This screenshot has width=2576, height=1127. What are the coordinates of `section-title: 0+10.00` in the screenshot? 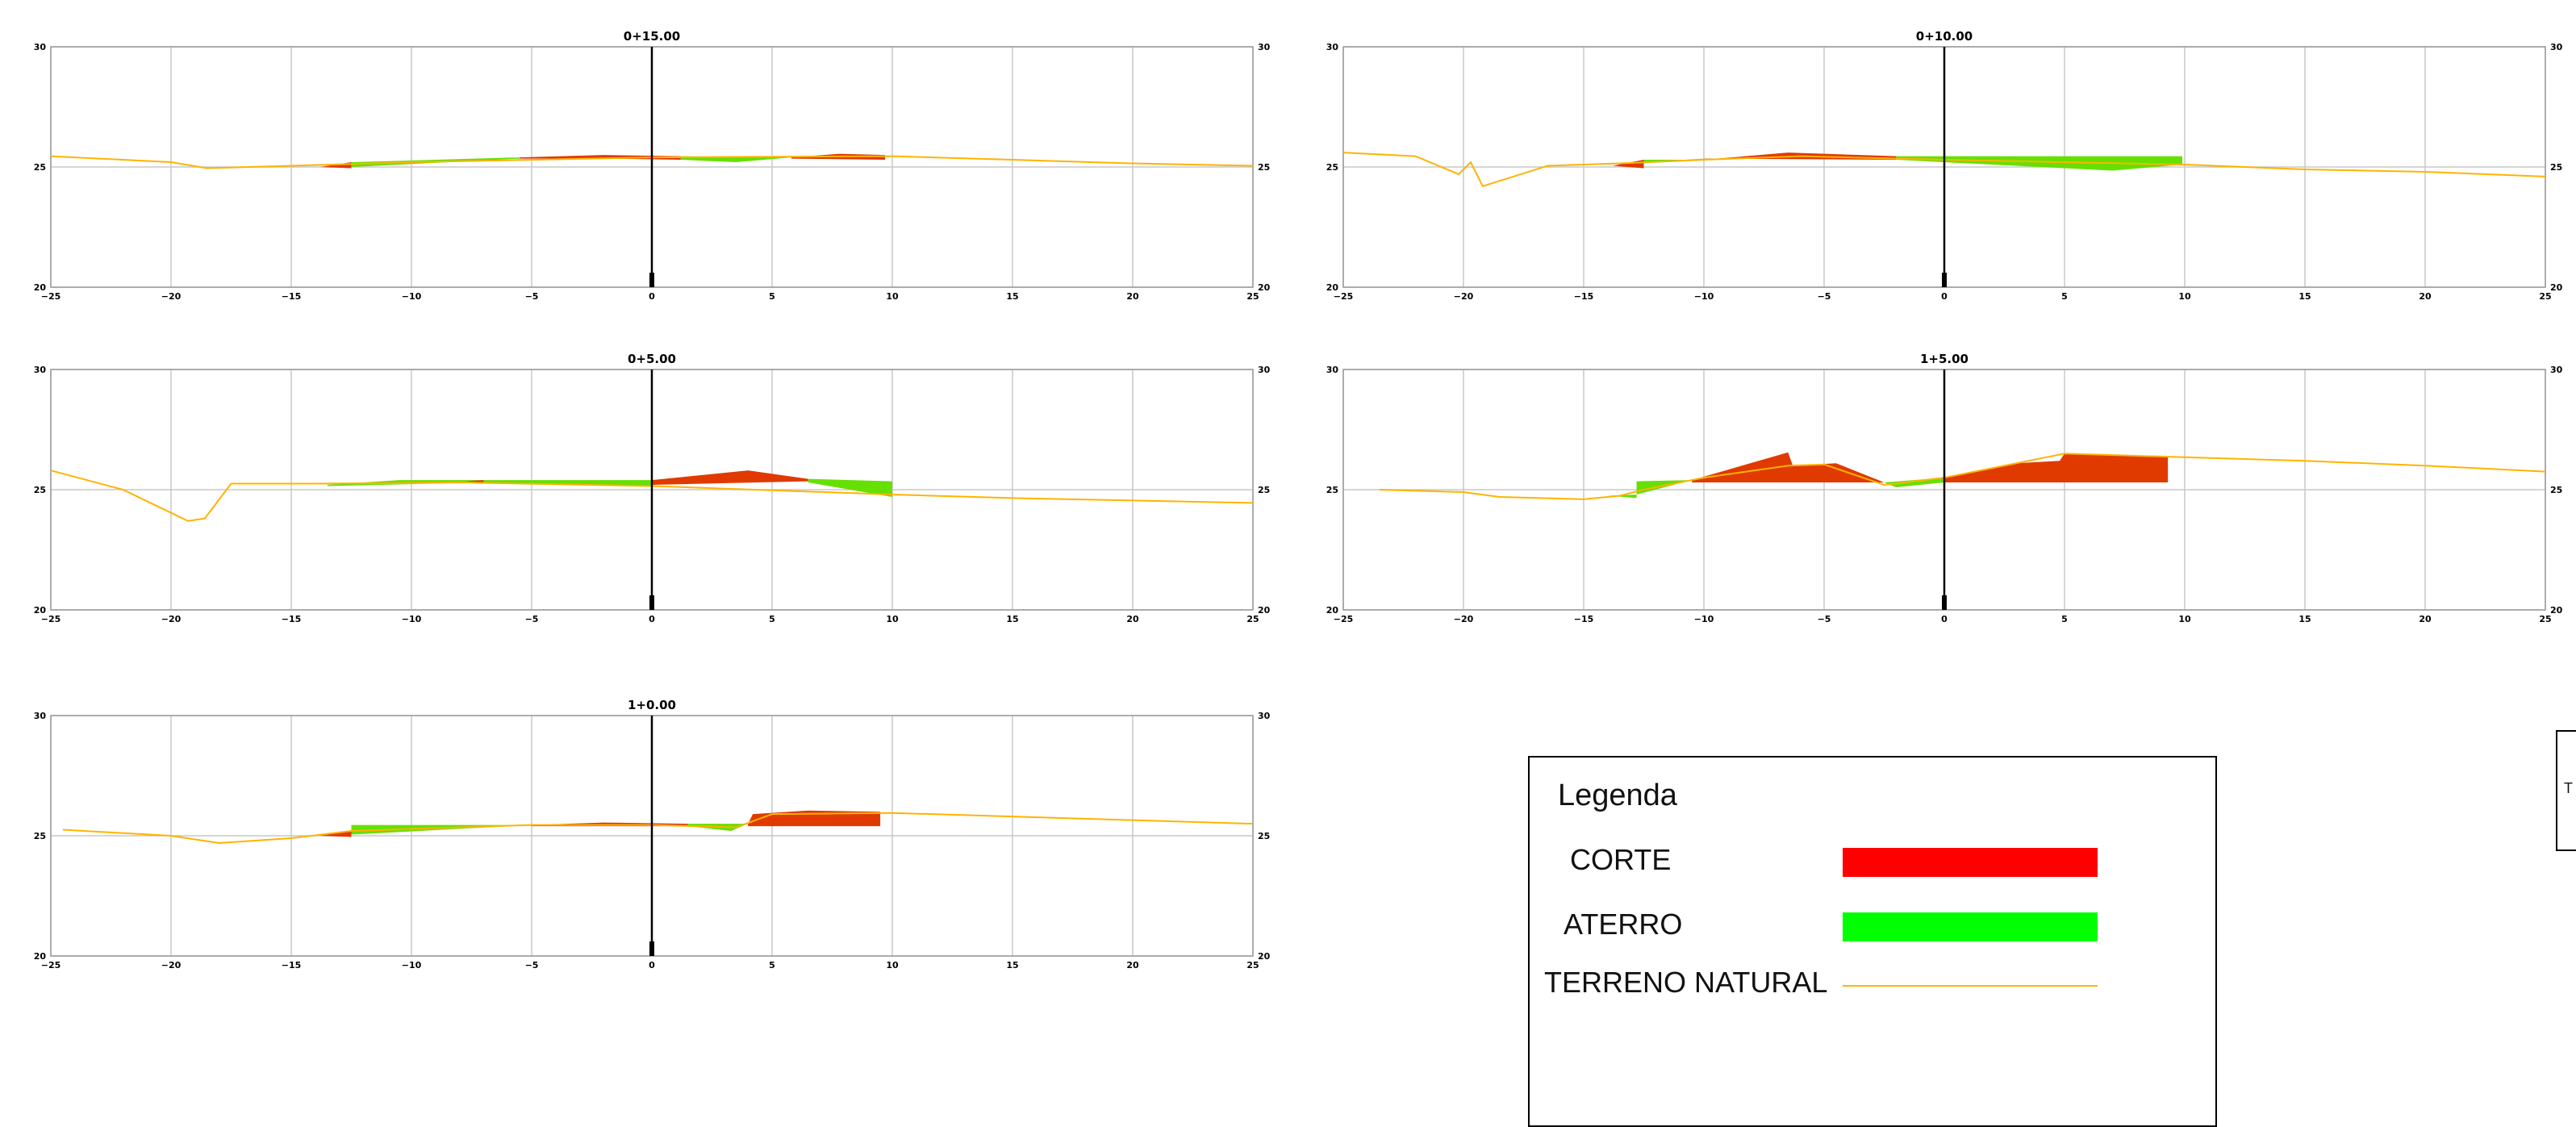 It's located at (1945, 36).